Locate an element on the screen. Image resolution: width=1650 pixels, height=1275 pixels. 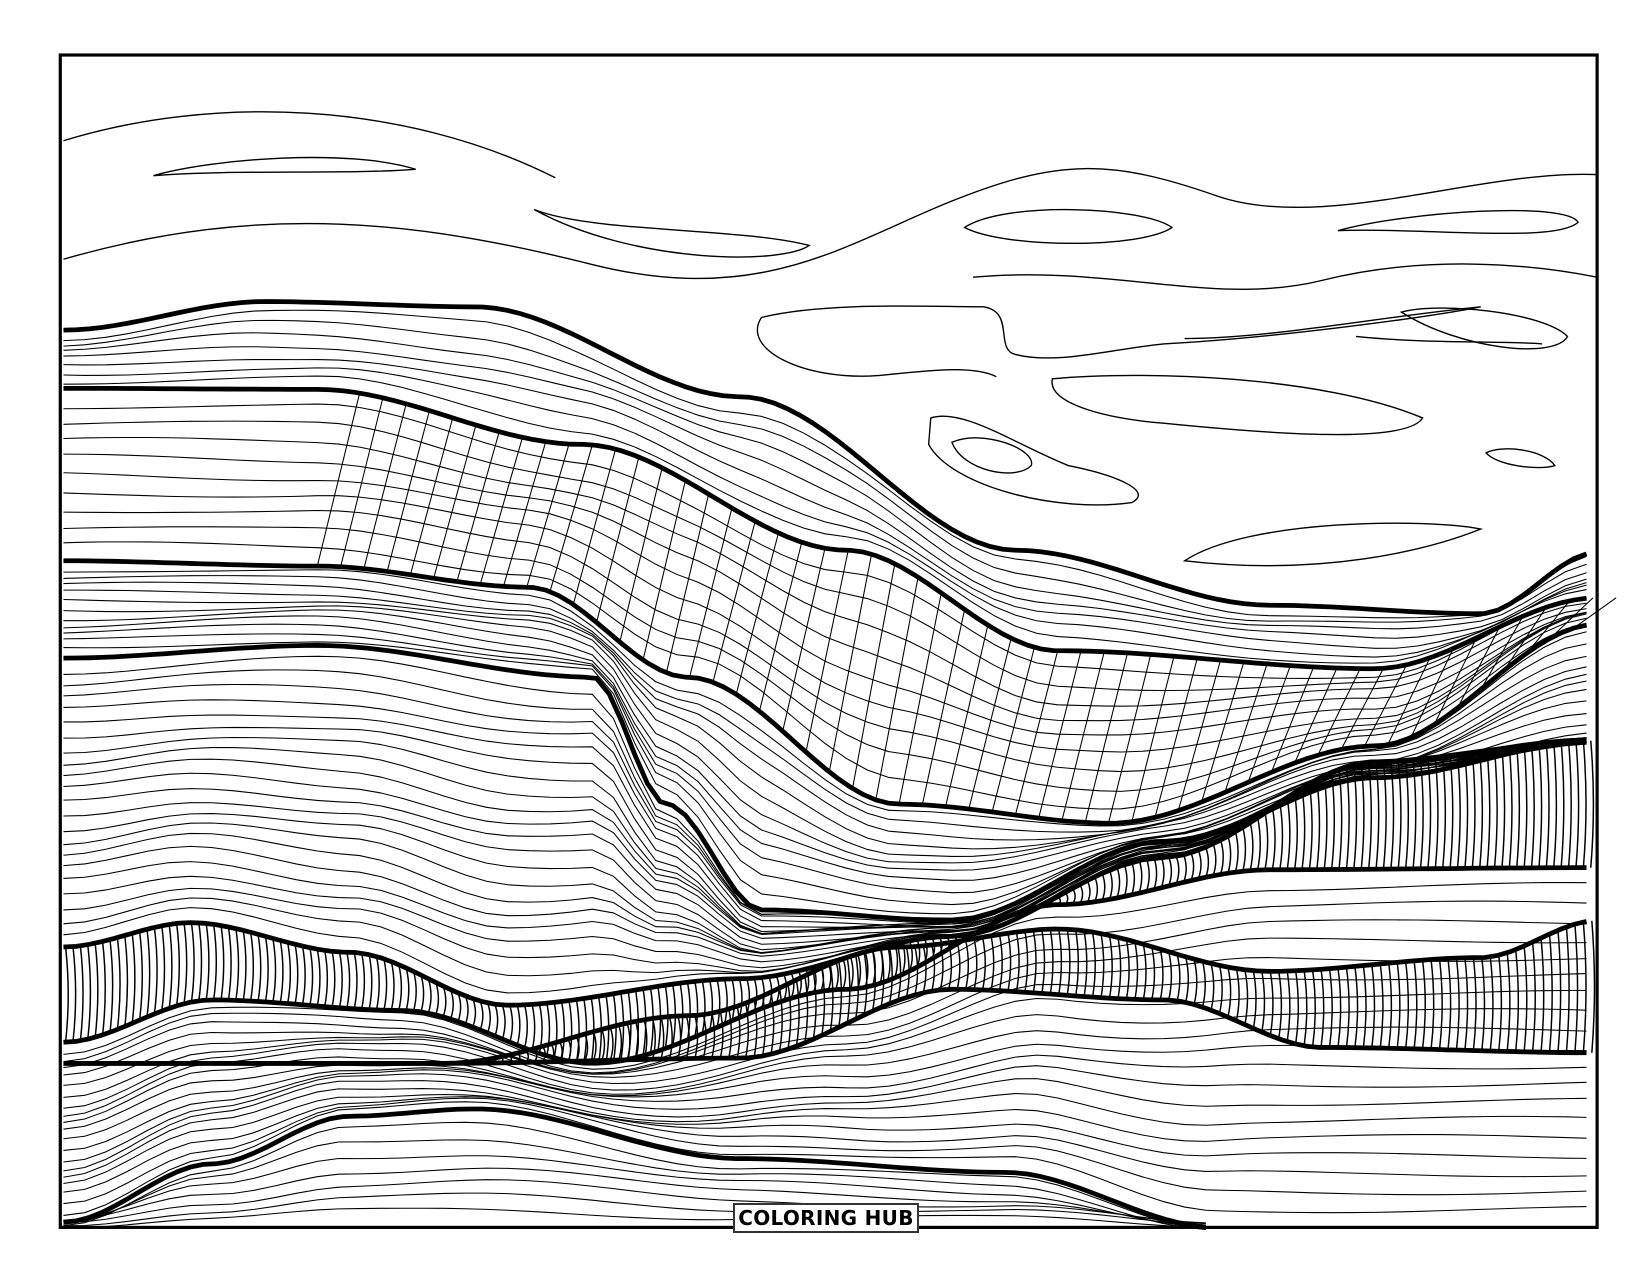
contour-b2 is located at coordinates (825, 965).